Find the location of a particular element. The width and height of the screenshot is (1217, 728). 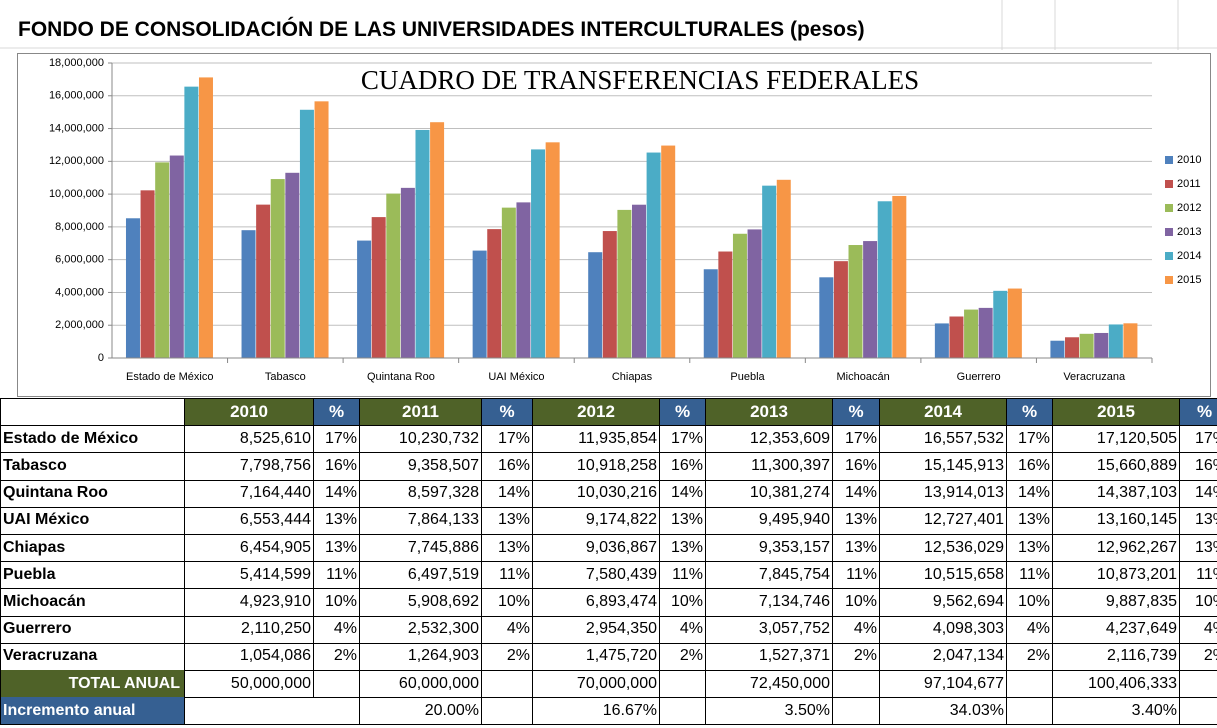

total-cell: 72,450,000 is located at coordinates (769, 684).